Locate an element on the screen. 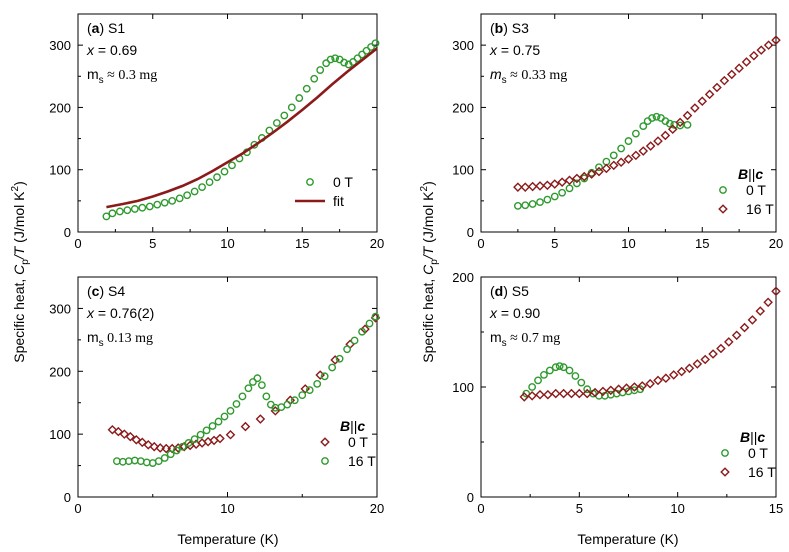  series-fit is located at coordinates (242, 128).